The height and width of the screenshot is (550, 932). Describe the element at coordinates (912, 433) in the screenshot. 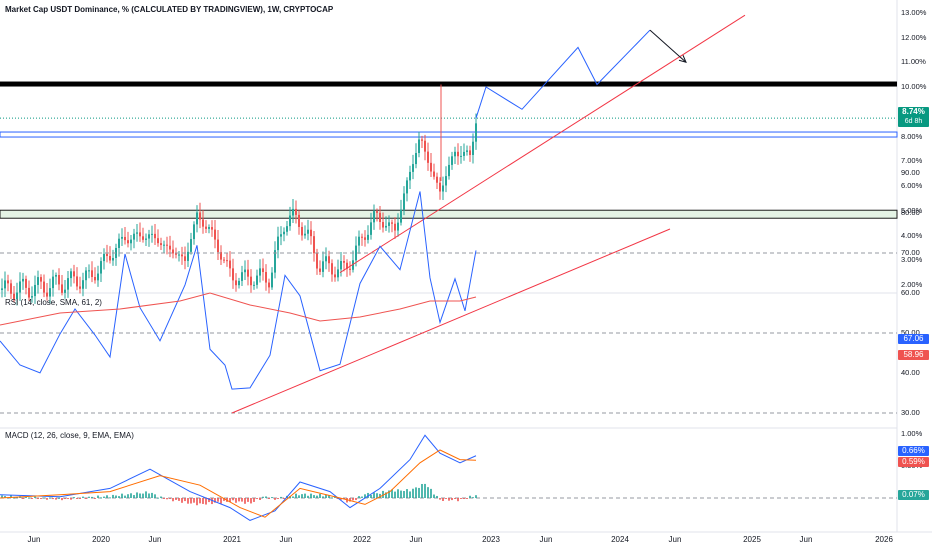

I see `macd-tick-label: 1.00%` at that location.